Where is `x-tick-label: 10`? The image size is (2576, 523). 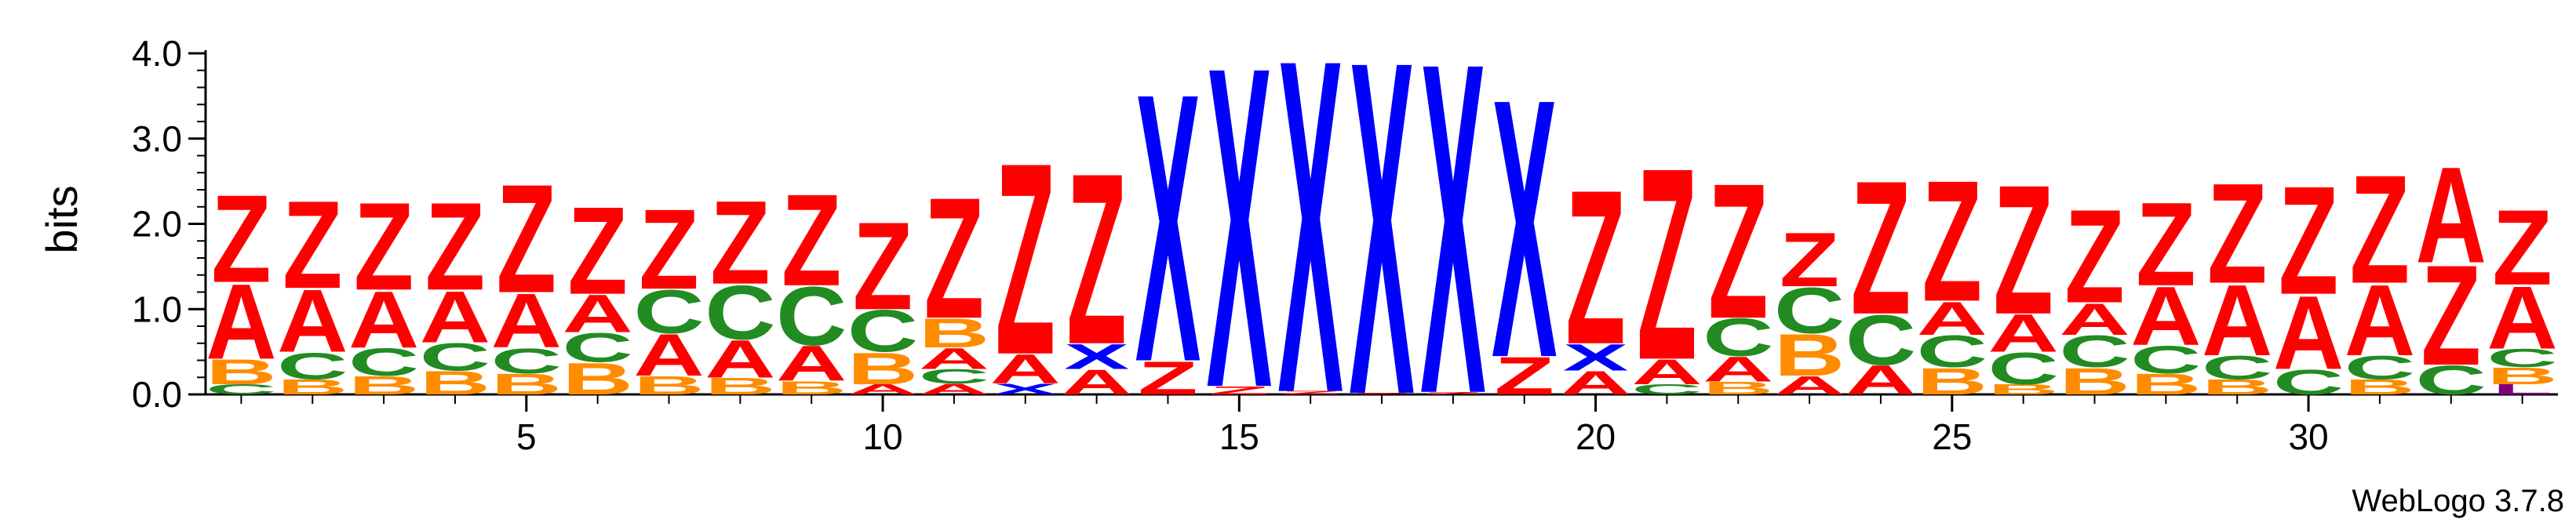
x-tick-label: 10 is located at coordinates (882, 437).